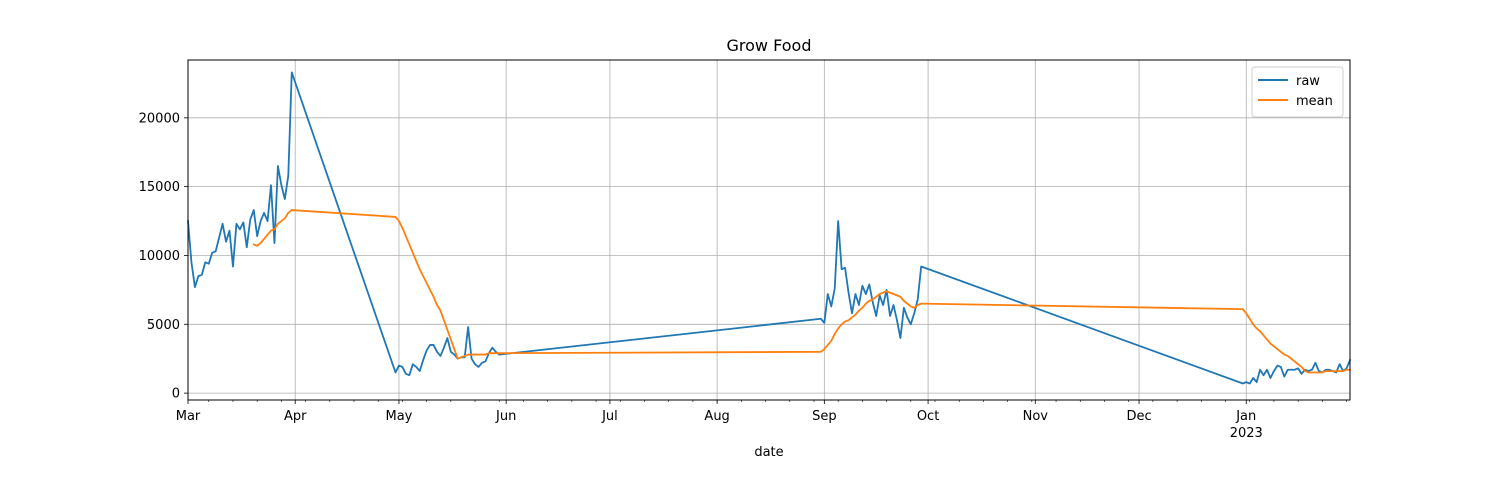 The image size is (1500, 500). What do you see at coordinates (769, 45) in the screenshot?
I see `chart-title: Grow Food` at bounding box center [769, 45].